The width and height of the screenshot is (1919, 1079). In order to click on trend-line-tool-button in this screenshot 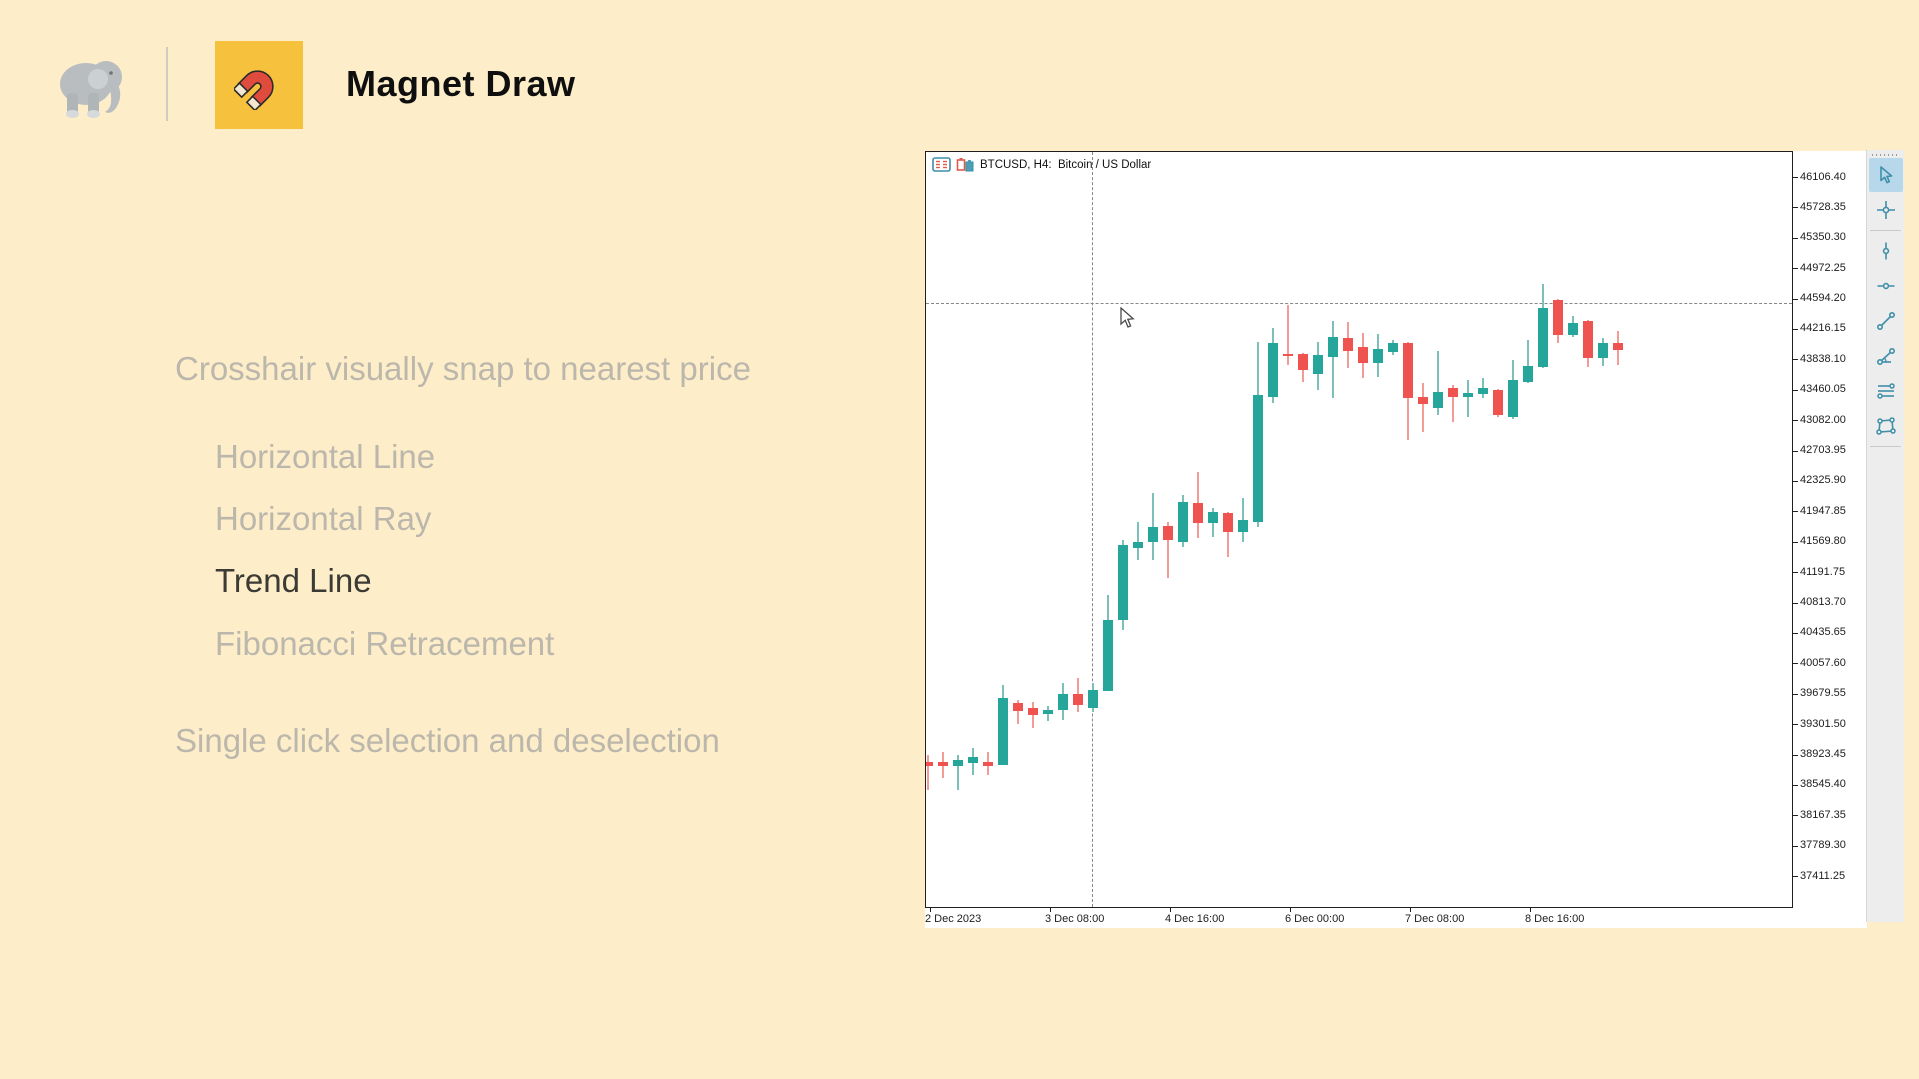, I will do `click(1886, 321)`.